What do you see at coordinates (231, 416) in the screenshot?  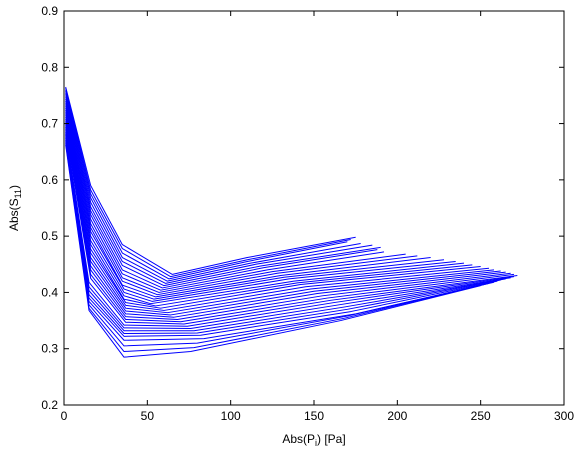 I see `x-tick-label: 100` at bounding box center [231, 416].